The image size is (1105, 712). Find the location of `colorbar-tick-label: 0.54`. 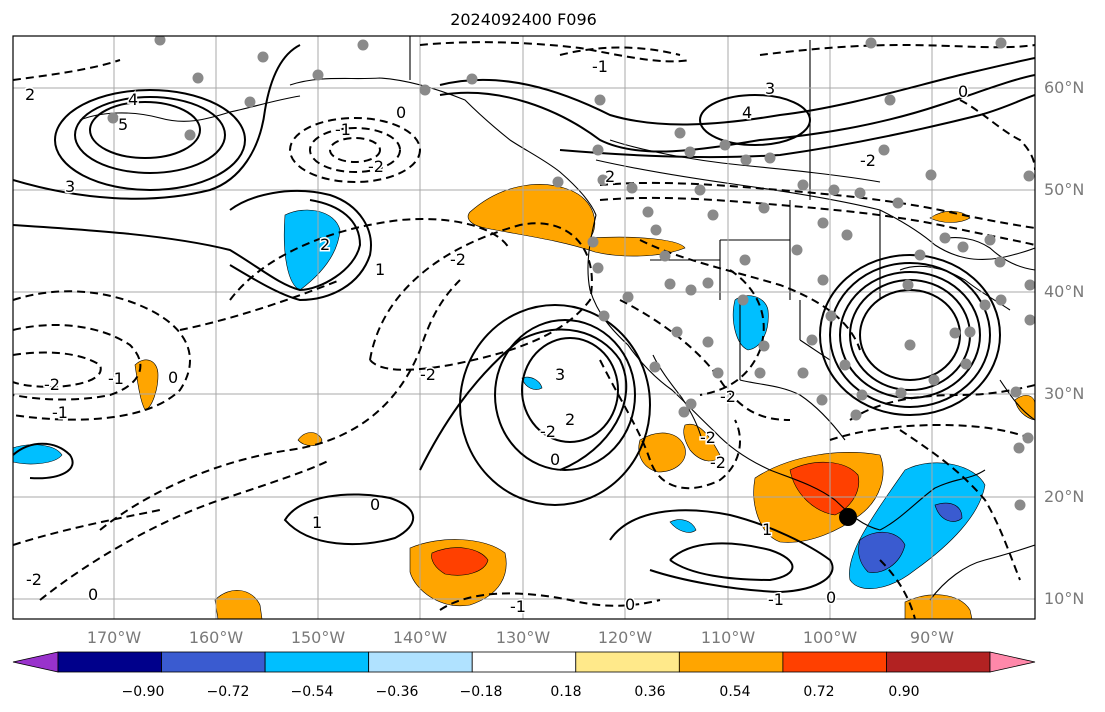

colorbar-tick-label: 0.54 is located at coordinates (735, 692).